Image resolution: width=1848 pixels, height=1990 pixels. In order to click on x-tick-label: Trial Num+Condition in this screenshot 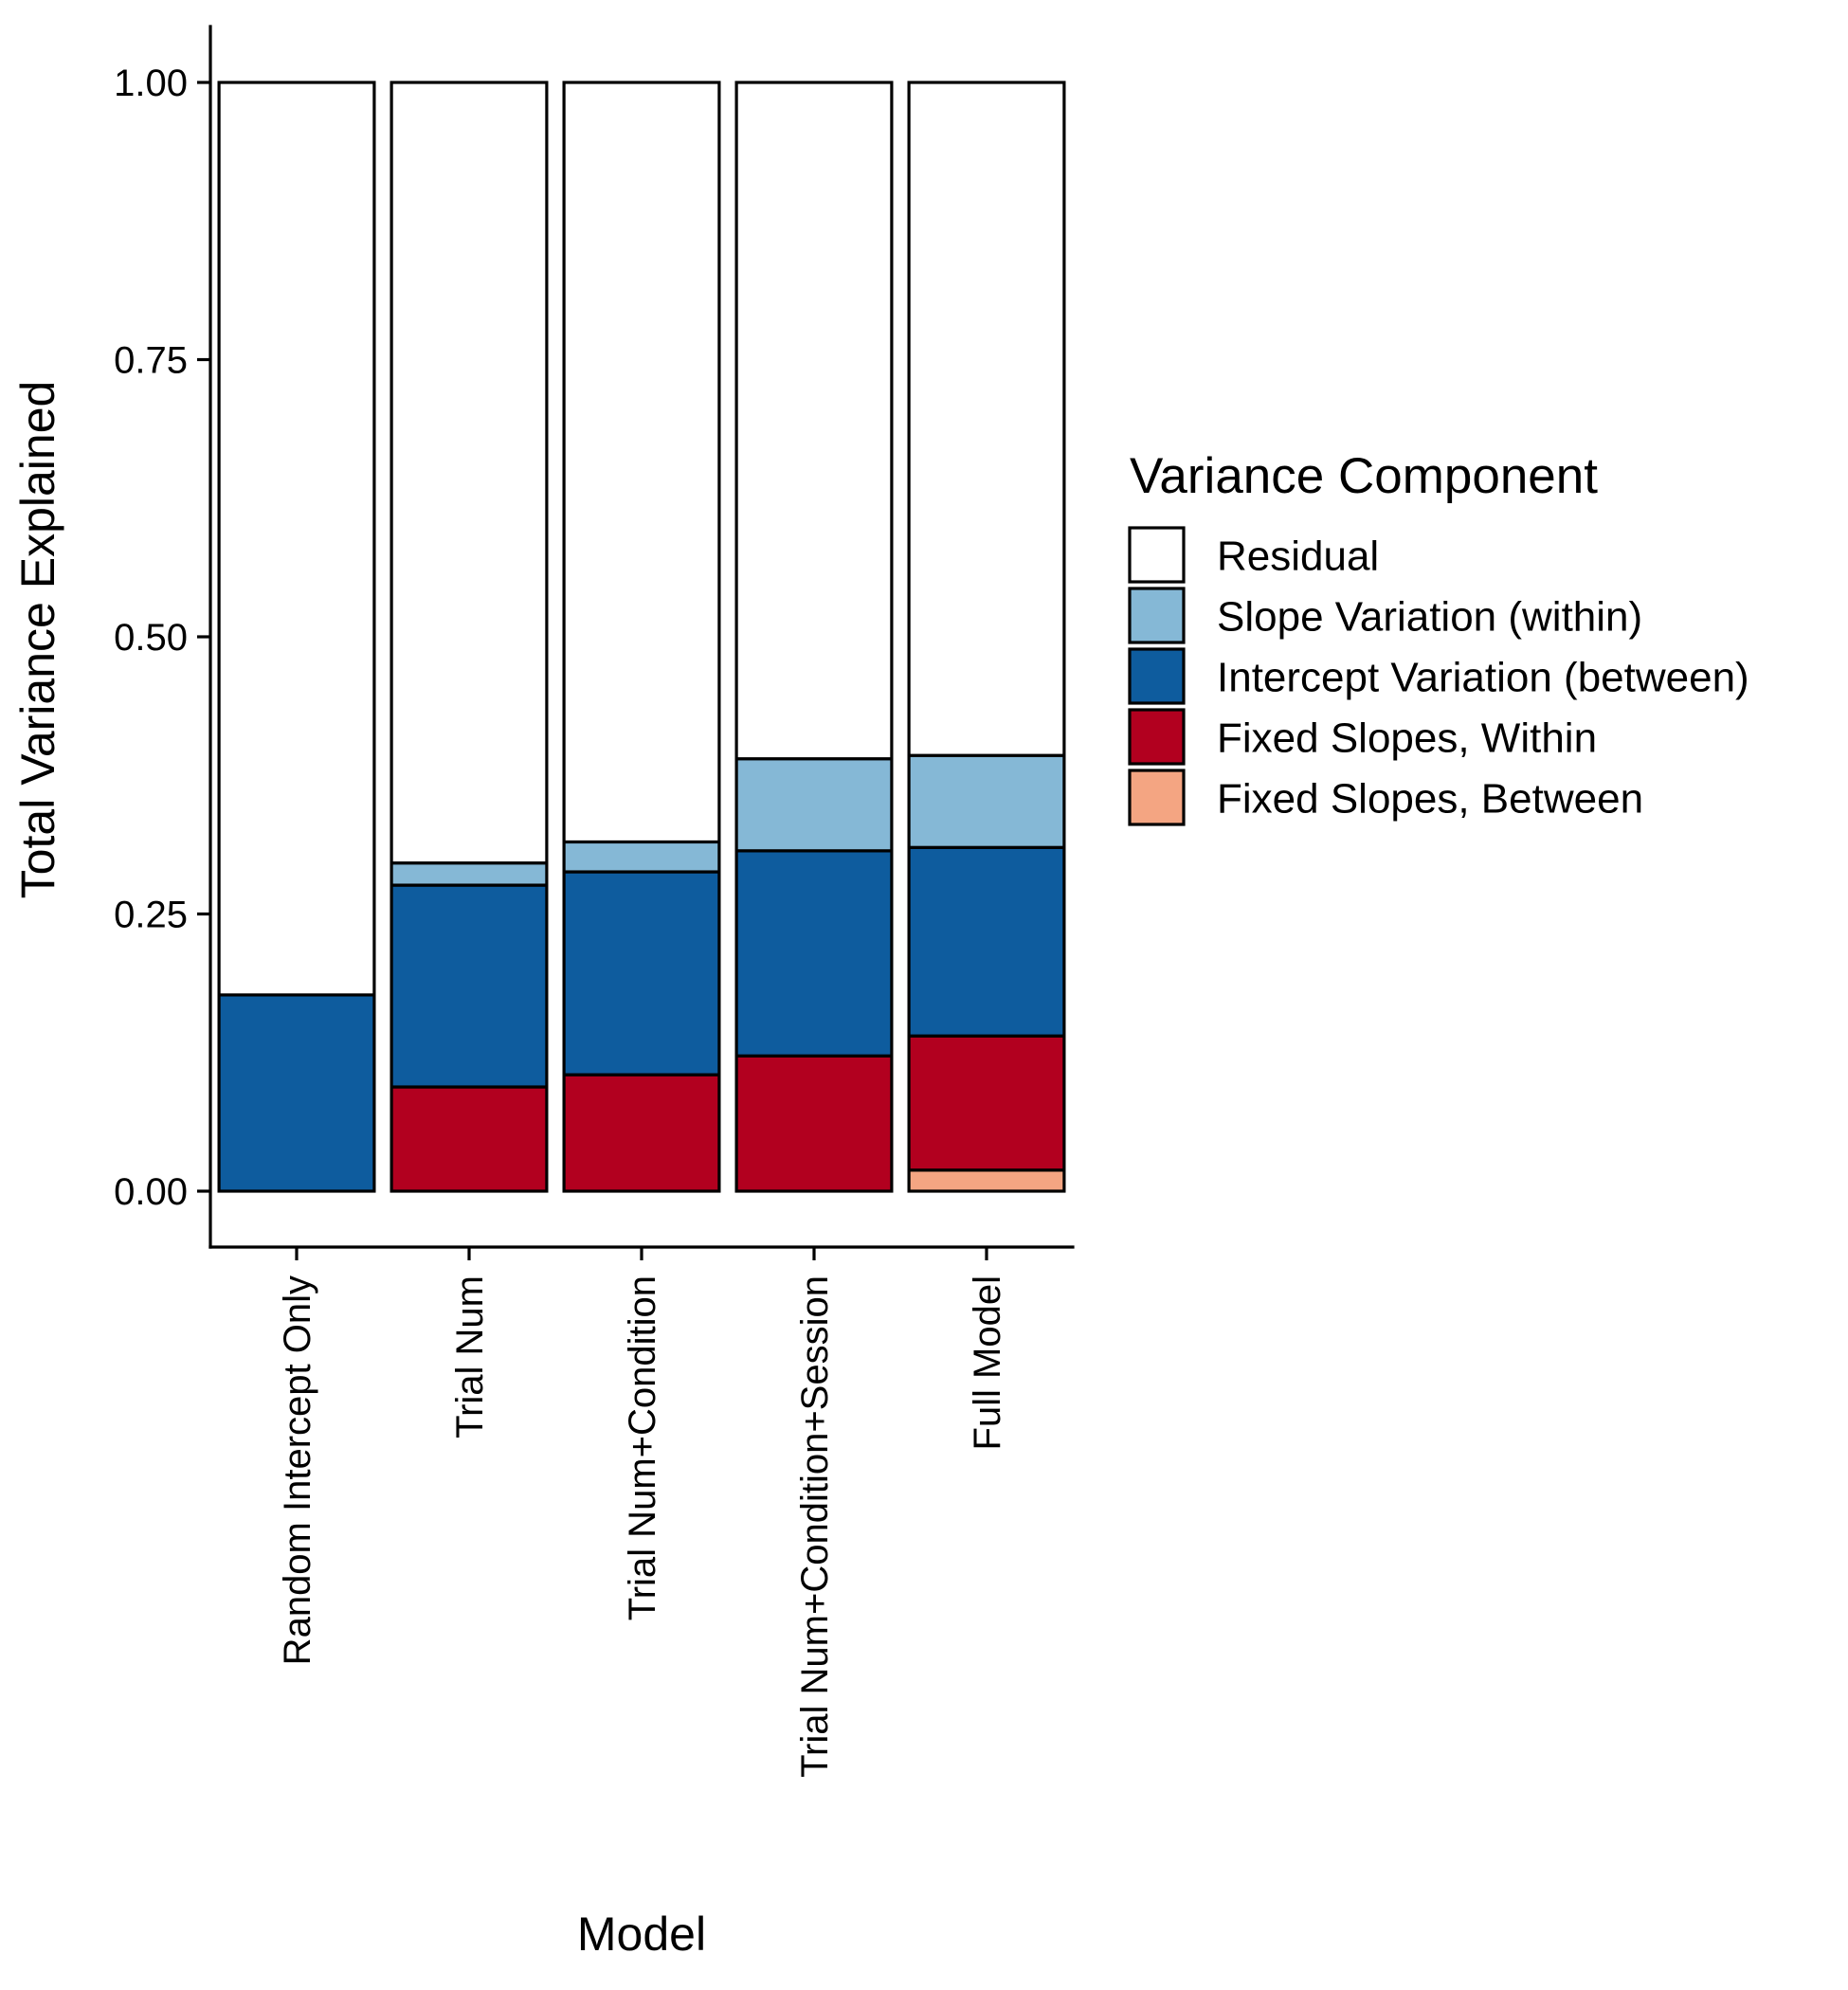, I will do `click(642, 1447)`.